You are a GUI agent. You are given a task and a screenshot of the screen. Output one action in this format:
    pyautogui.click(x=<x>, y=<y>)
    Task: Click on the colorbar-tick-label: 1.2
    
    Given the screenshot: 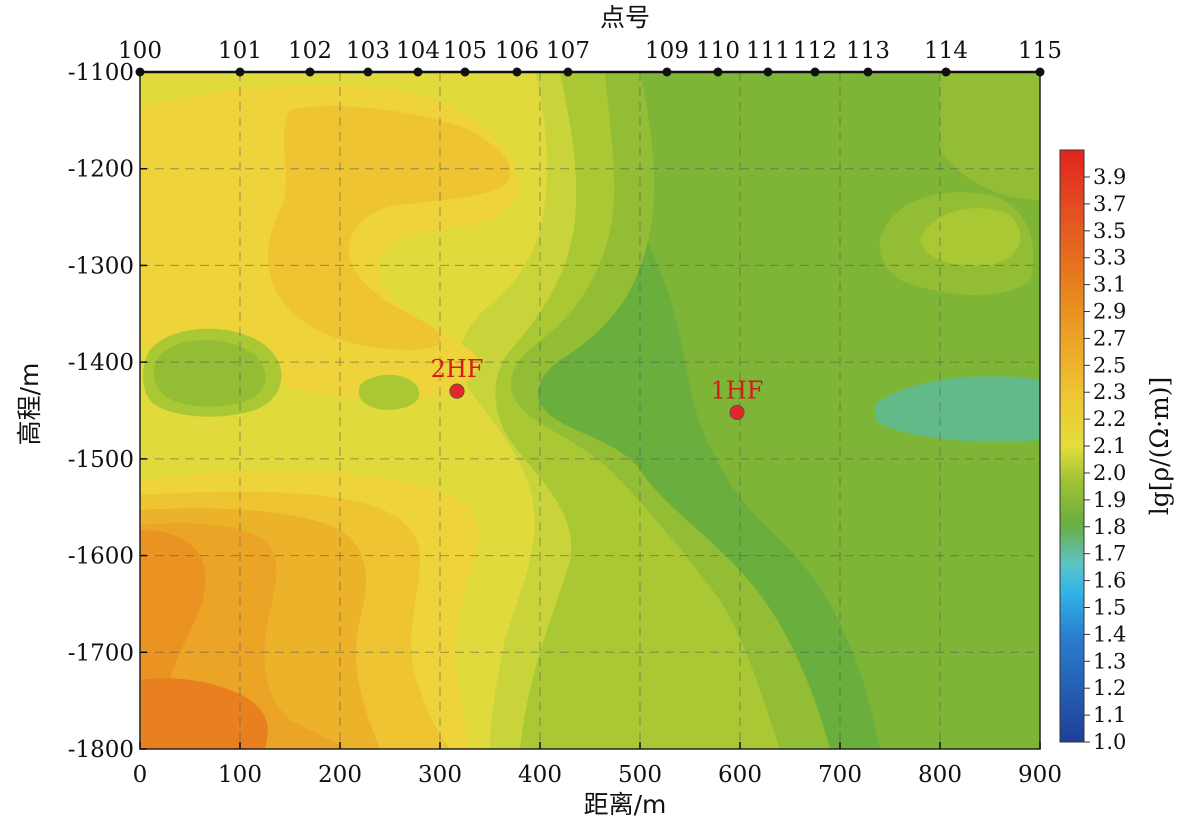 What is the action you would take?
    pyautogui.click(x=1109, y=688)
    